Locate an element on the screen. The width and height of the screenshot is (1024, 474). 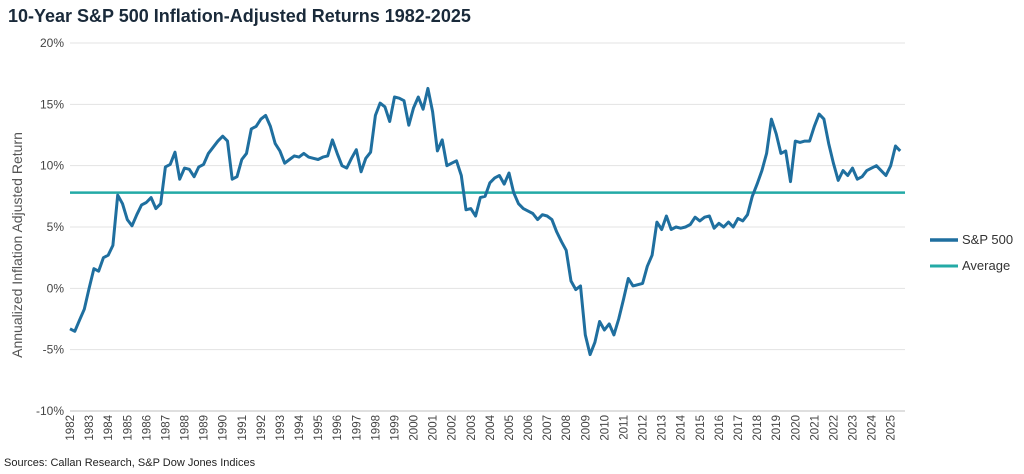
x-tick-label: 1985 is located at coordinates (128, 428).